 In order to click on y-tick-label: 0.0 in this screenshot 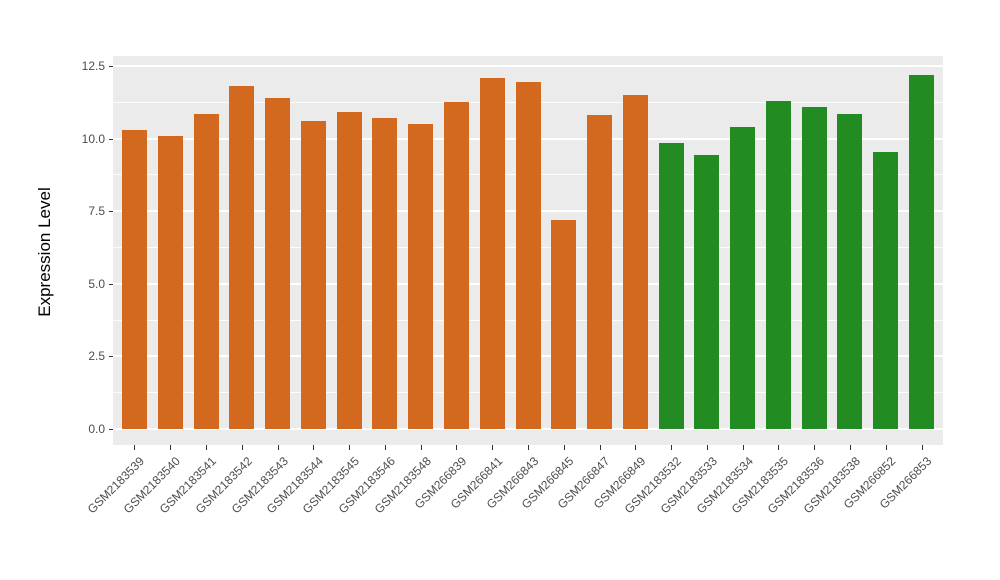, I will do `click(96, 429)`.